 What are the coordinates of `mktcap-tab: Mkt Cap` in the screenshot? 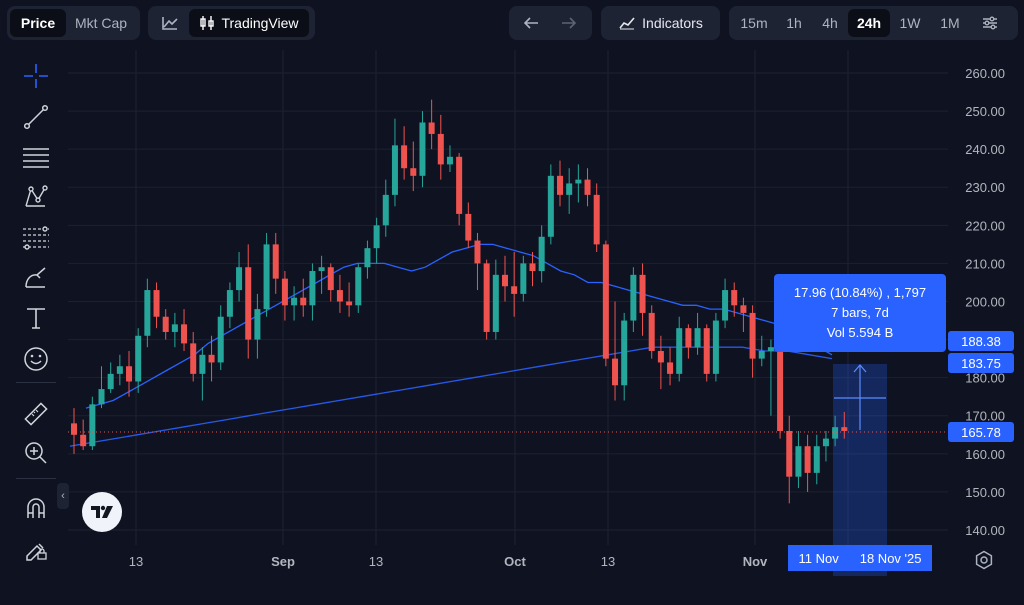 It's located at (101, 23).